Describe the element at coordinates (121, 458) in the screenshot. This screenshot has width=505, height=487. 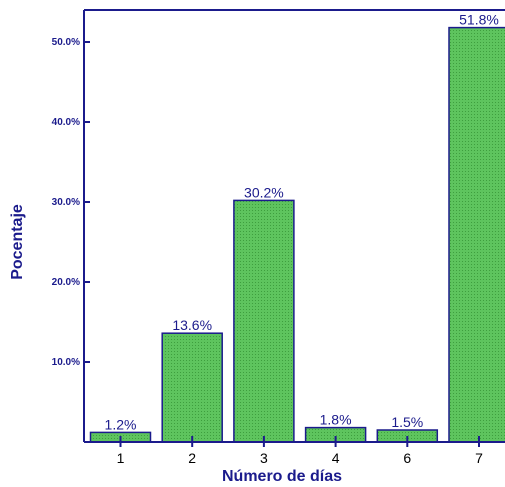
I see `x-tick-label: 1` at that location.